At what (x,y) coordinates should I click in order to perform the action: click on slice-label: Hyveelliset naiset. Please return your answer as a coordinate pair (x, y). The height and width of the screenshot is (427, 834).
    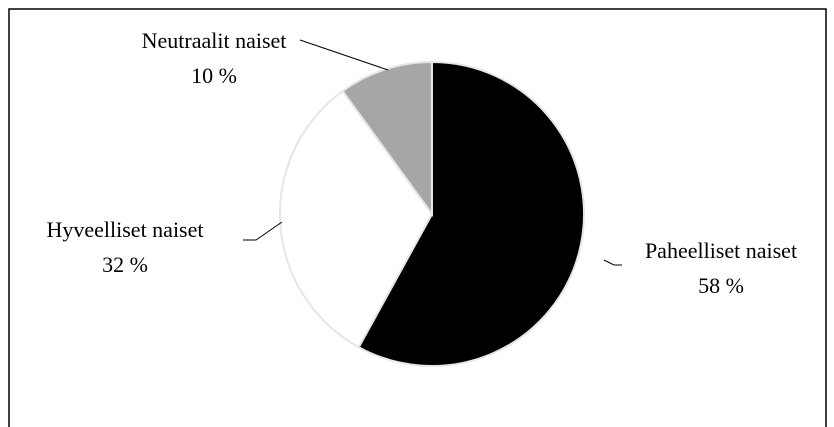
    Looking at the image, I should click on (124, 229).